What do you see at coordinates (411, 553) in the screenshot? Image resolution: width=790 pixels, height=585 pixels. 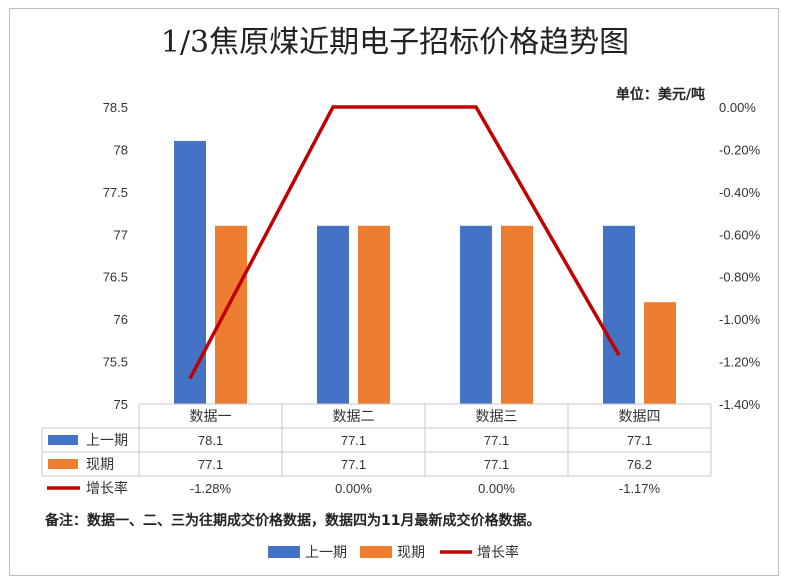 I see `legend-label: 现期` at bounding box center [411, 553].